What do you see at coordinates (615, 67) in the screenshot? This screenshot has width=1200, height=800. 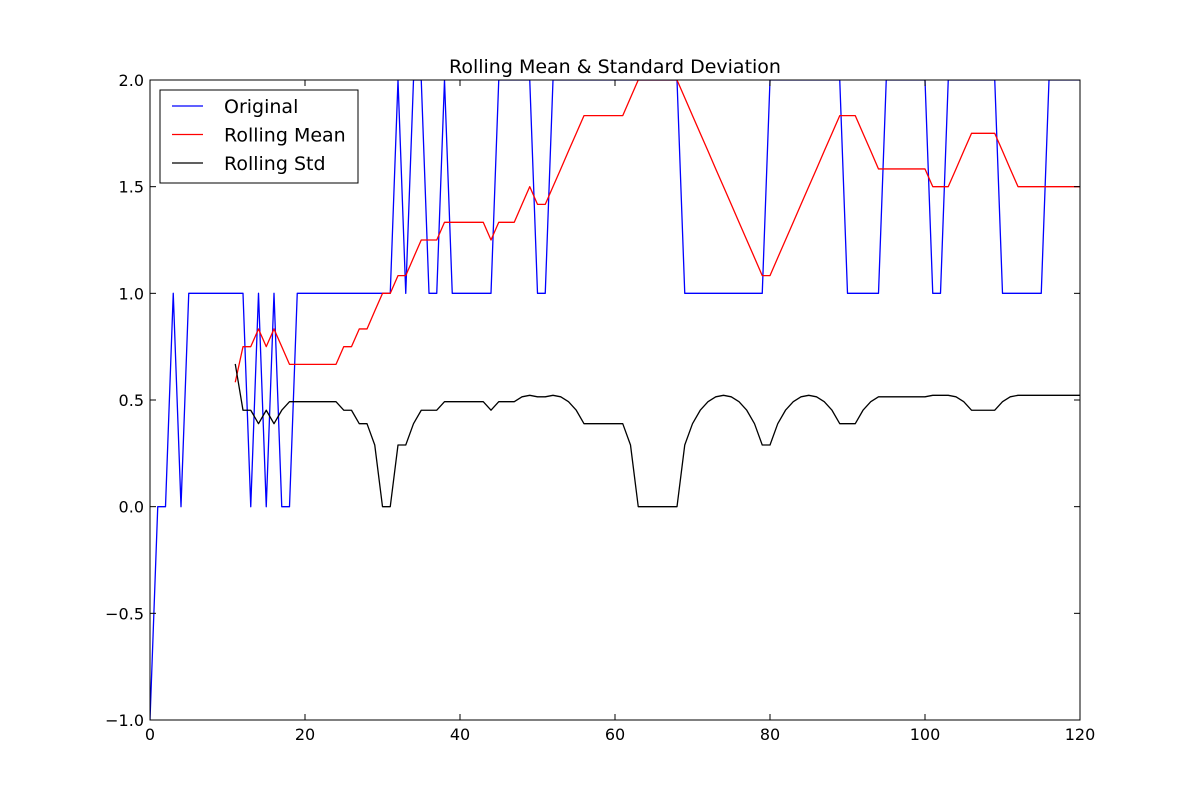 I see `chart-title: Rolling Mean & Standard Deviation` at bounding box center [615, 67].